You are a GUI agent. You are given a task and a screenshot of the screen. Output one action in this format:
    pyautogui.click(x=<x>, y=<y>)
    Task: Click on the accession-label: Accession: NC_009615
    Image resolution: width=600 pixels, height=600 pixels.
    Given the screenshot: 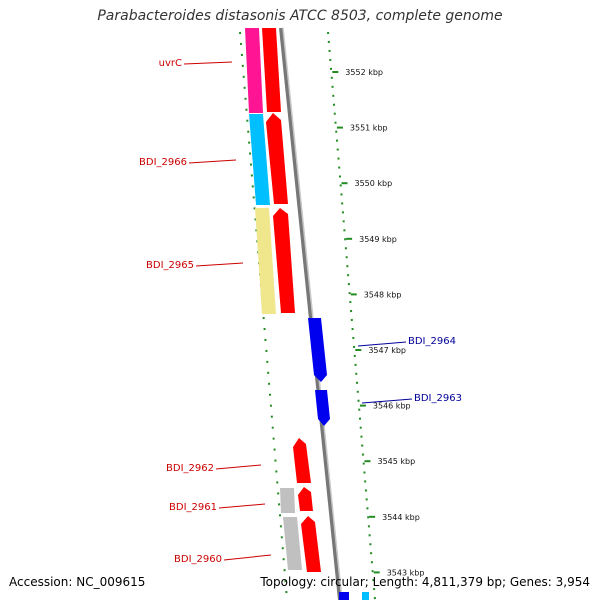 What is the action you would take?
    pyautogui.click(x=77, y=582)
    